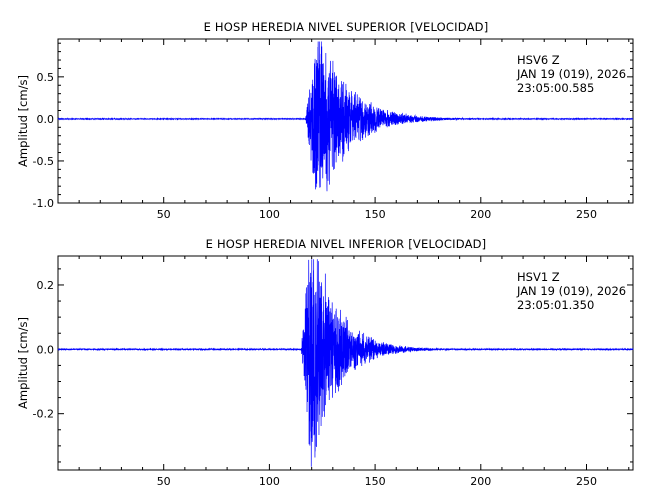 This screenshot has width=650, height=500. Describe the element at coordinates (43, 203) in the screenshot. I see `y-tick-label: -1.0` at that location.